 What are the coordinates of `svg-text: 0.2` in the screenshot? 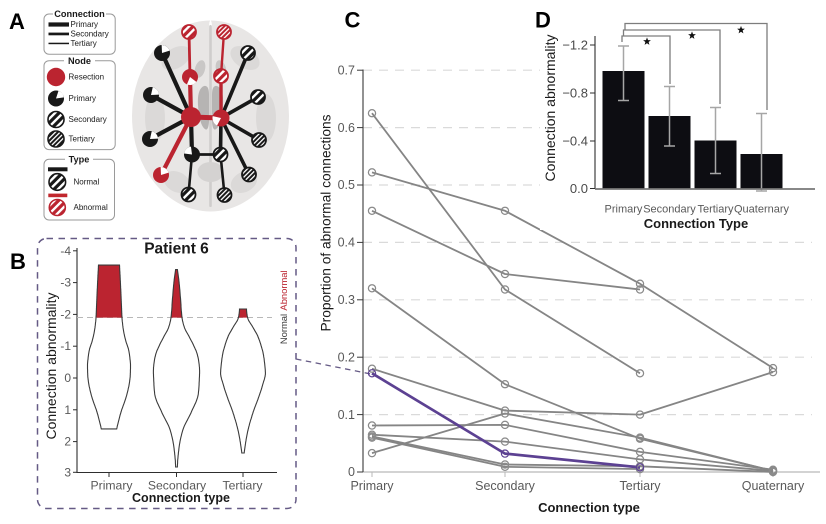 It's located at (346, 357).